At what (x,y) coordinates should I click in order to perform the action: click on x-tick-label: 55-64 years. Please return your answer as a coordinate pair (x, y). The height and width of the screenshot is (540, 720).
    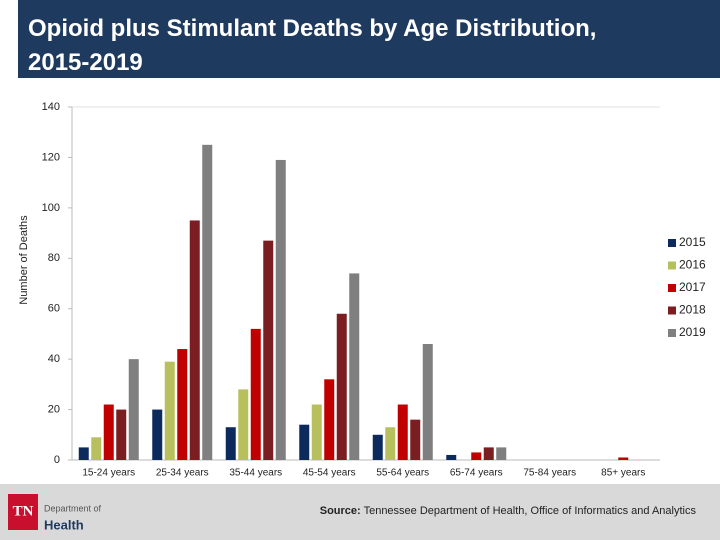
    Looking at the image, I should click on (402, 473).